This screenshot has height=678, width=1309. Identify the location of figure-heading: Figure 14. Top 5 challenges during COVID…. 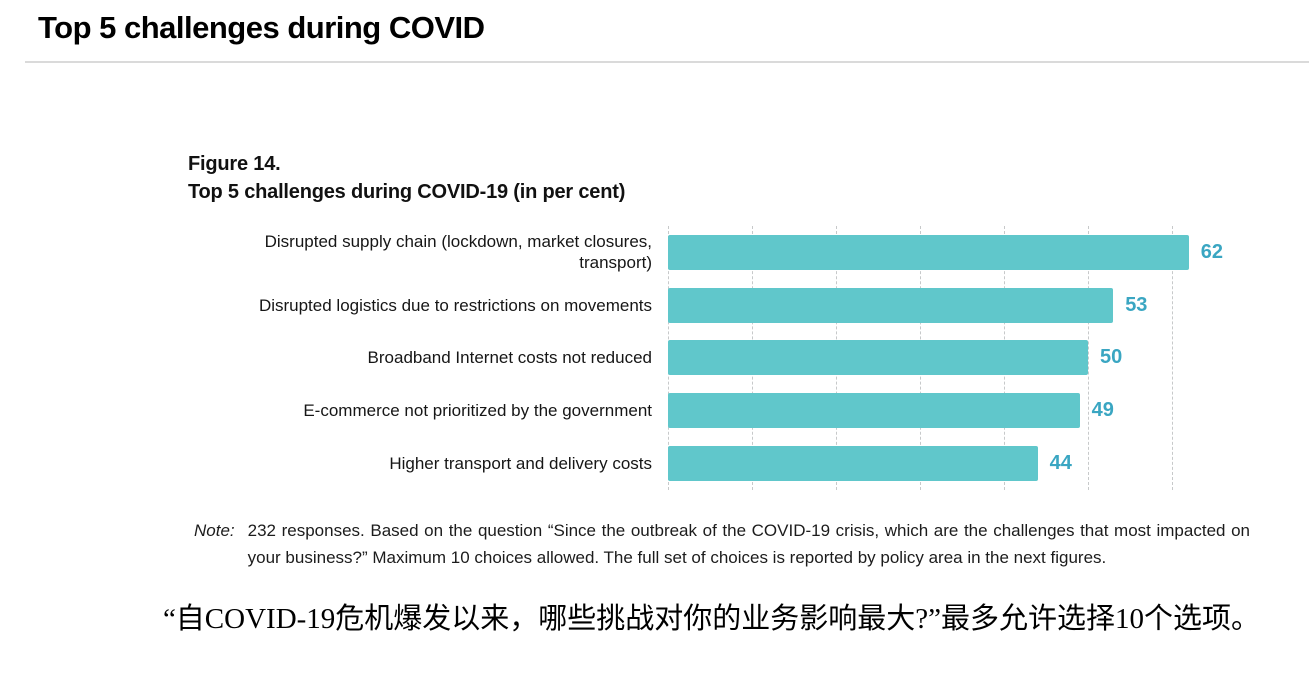
(406, 178).